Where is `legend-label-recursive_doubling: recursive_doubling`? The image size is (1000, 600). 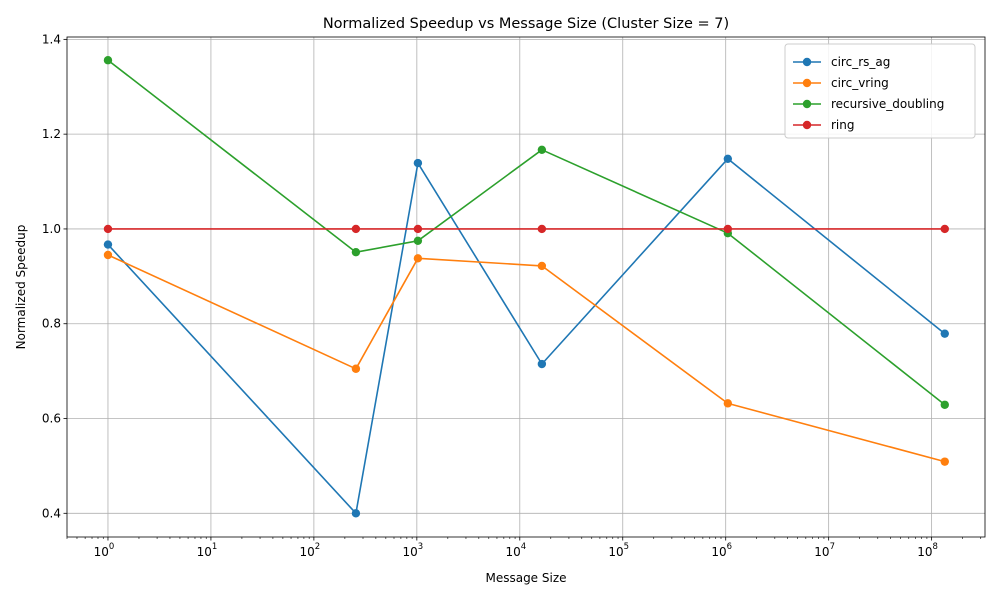 legend-label-recursive_doubling: recursive_doubling is located at coordinates (887, 104).